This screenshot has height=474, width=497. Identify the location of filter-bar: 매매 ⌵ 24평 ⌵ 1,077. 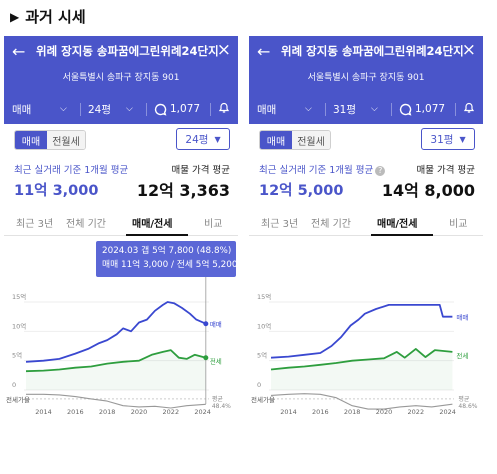
(121, 109).